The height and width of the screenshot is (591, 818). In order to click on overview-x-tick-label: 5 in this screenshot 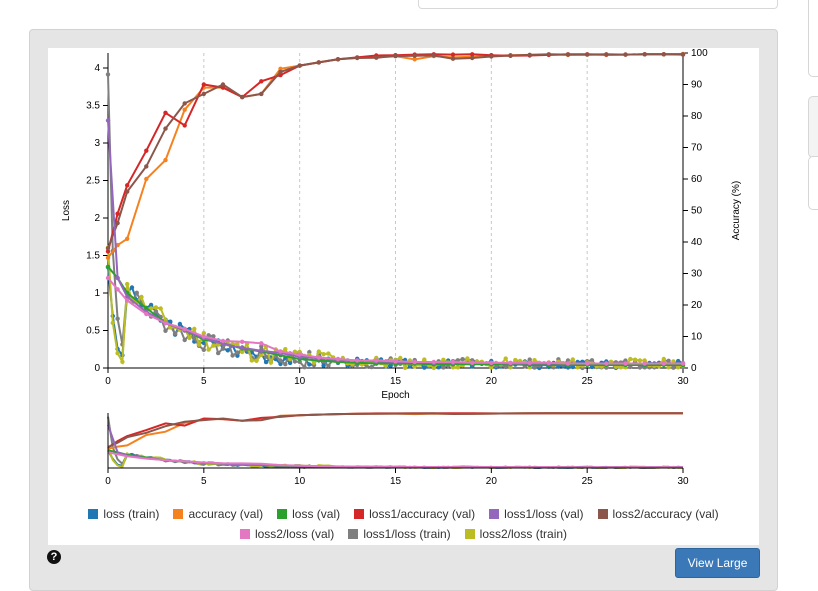, I will do `click(204, 481)`.